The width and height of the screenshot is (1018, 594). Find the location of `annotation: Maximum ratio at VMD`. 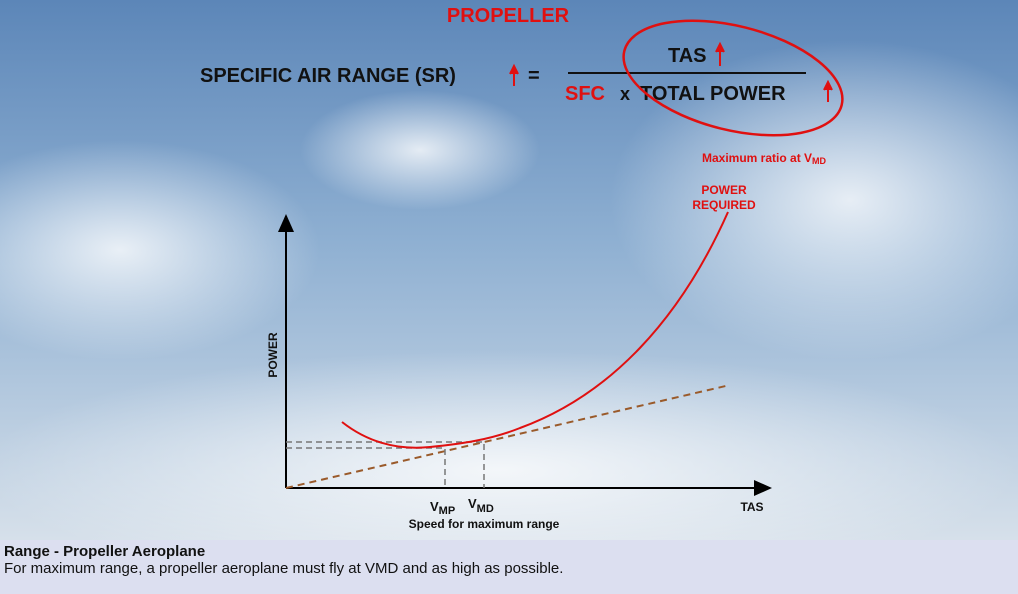

annotation: Maximum ratio at VMD is located at coordinates (764, 158).